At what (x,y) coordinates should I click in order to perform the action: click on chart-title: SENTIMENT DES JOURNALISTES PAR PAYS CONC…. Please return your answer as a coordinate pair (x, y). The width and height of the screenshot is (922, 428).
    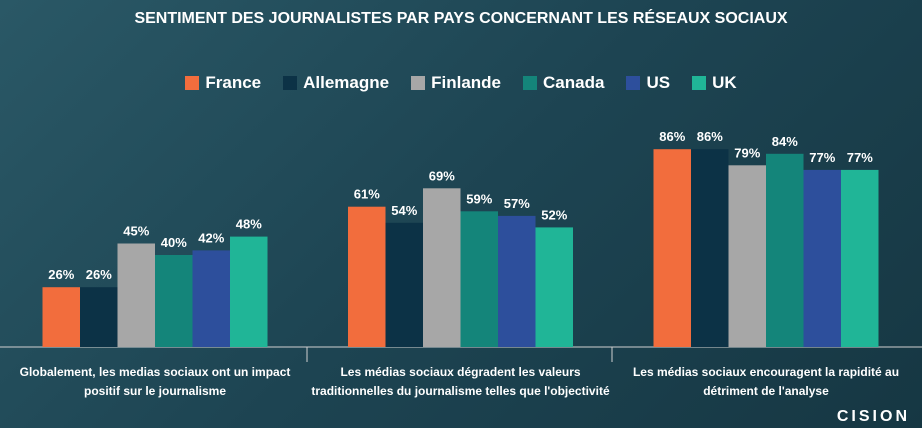
    Looking at the image, I should click on (461, 18).